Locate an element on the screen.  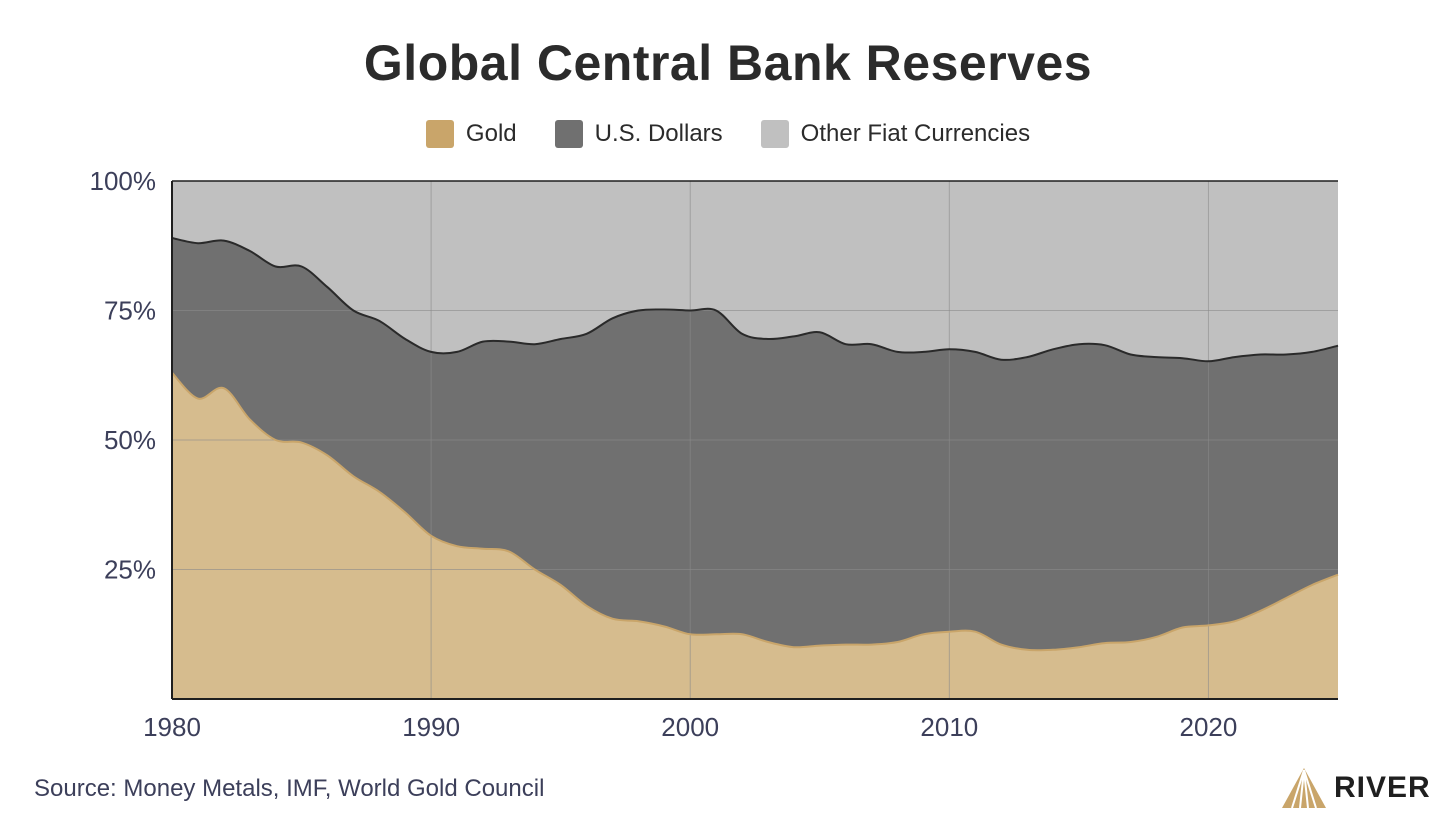
x-tick-label-2020: 2020 is located at coordinates (1209, 727).